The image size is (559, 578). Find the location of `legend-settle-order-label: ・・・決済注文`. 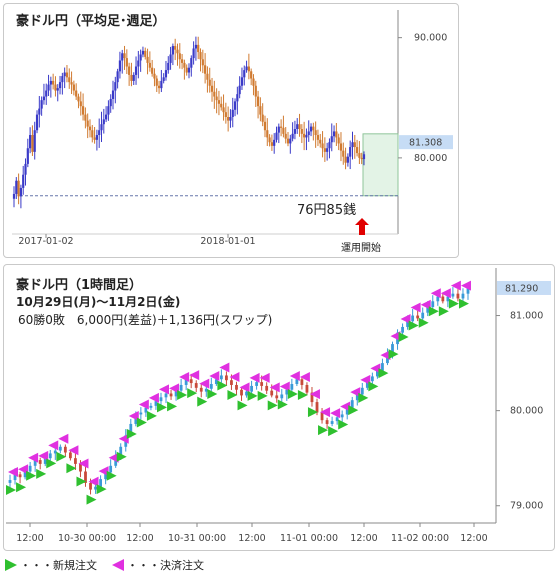

legend-settle-order-label: ・・・決済注文 is located at coordinates (165, 565).